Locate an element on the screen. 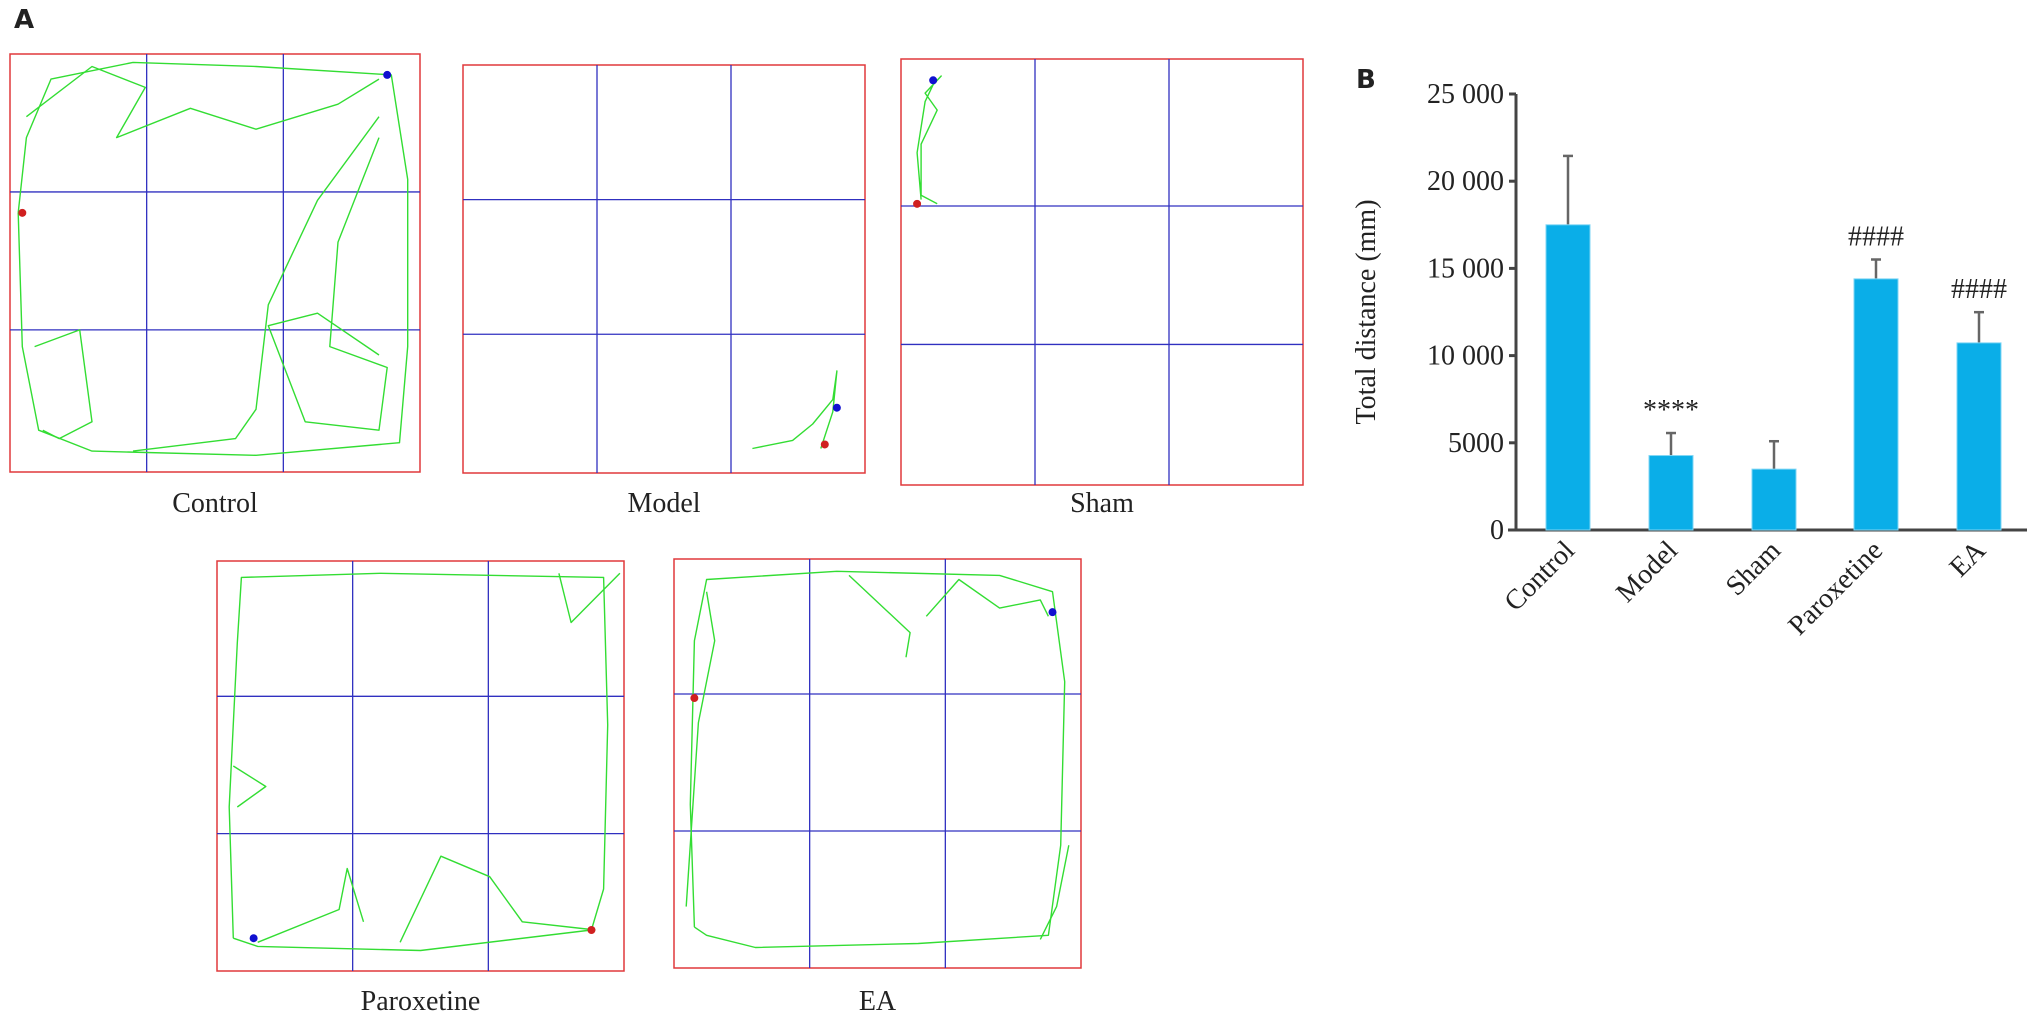 The image size is (2027, 1021). y-axis-label: Total distance (mm) is located at coordinates (1366, 311).